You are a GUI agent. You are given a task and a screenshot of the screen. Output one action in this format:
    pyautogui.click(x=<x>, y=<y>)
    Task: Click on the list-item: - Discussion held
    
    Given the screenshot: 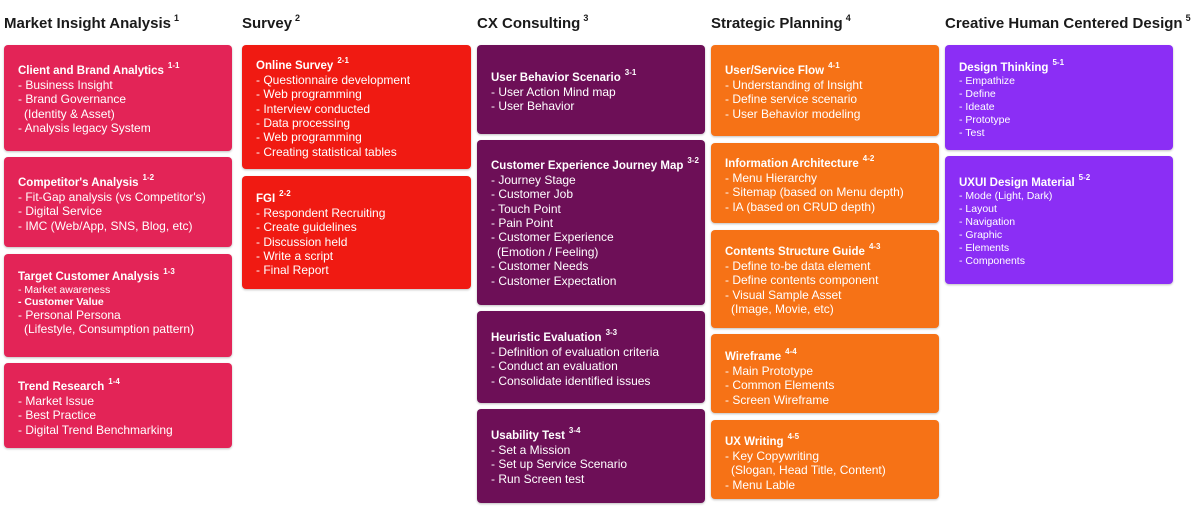 What is the action you would take?
    pyautogui.click(x=302, y=241)
    